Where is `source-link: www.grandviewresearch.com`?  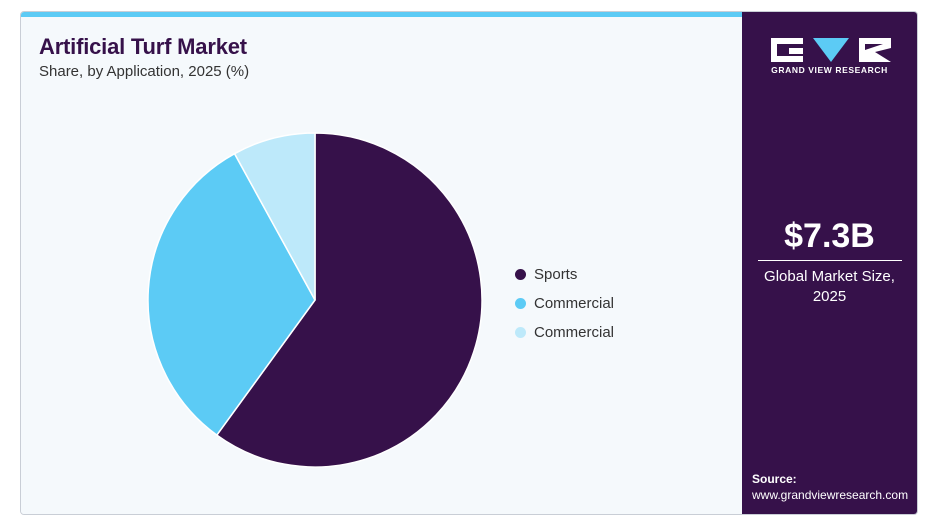 source-link: www.grandviewresearch.com is located at coordinates (830, 495).